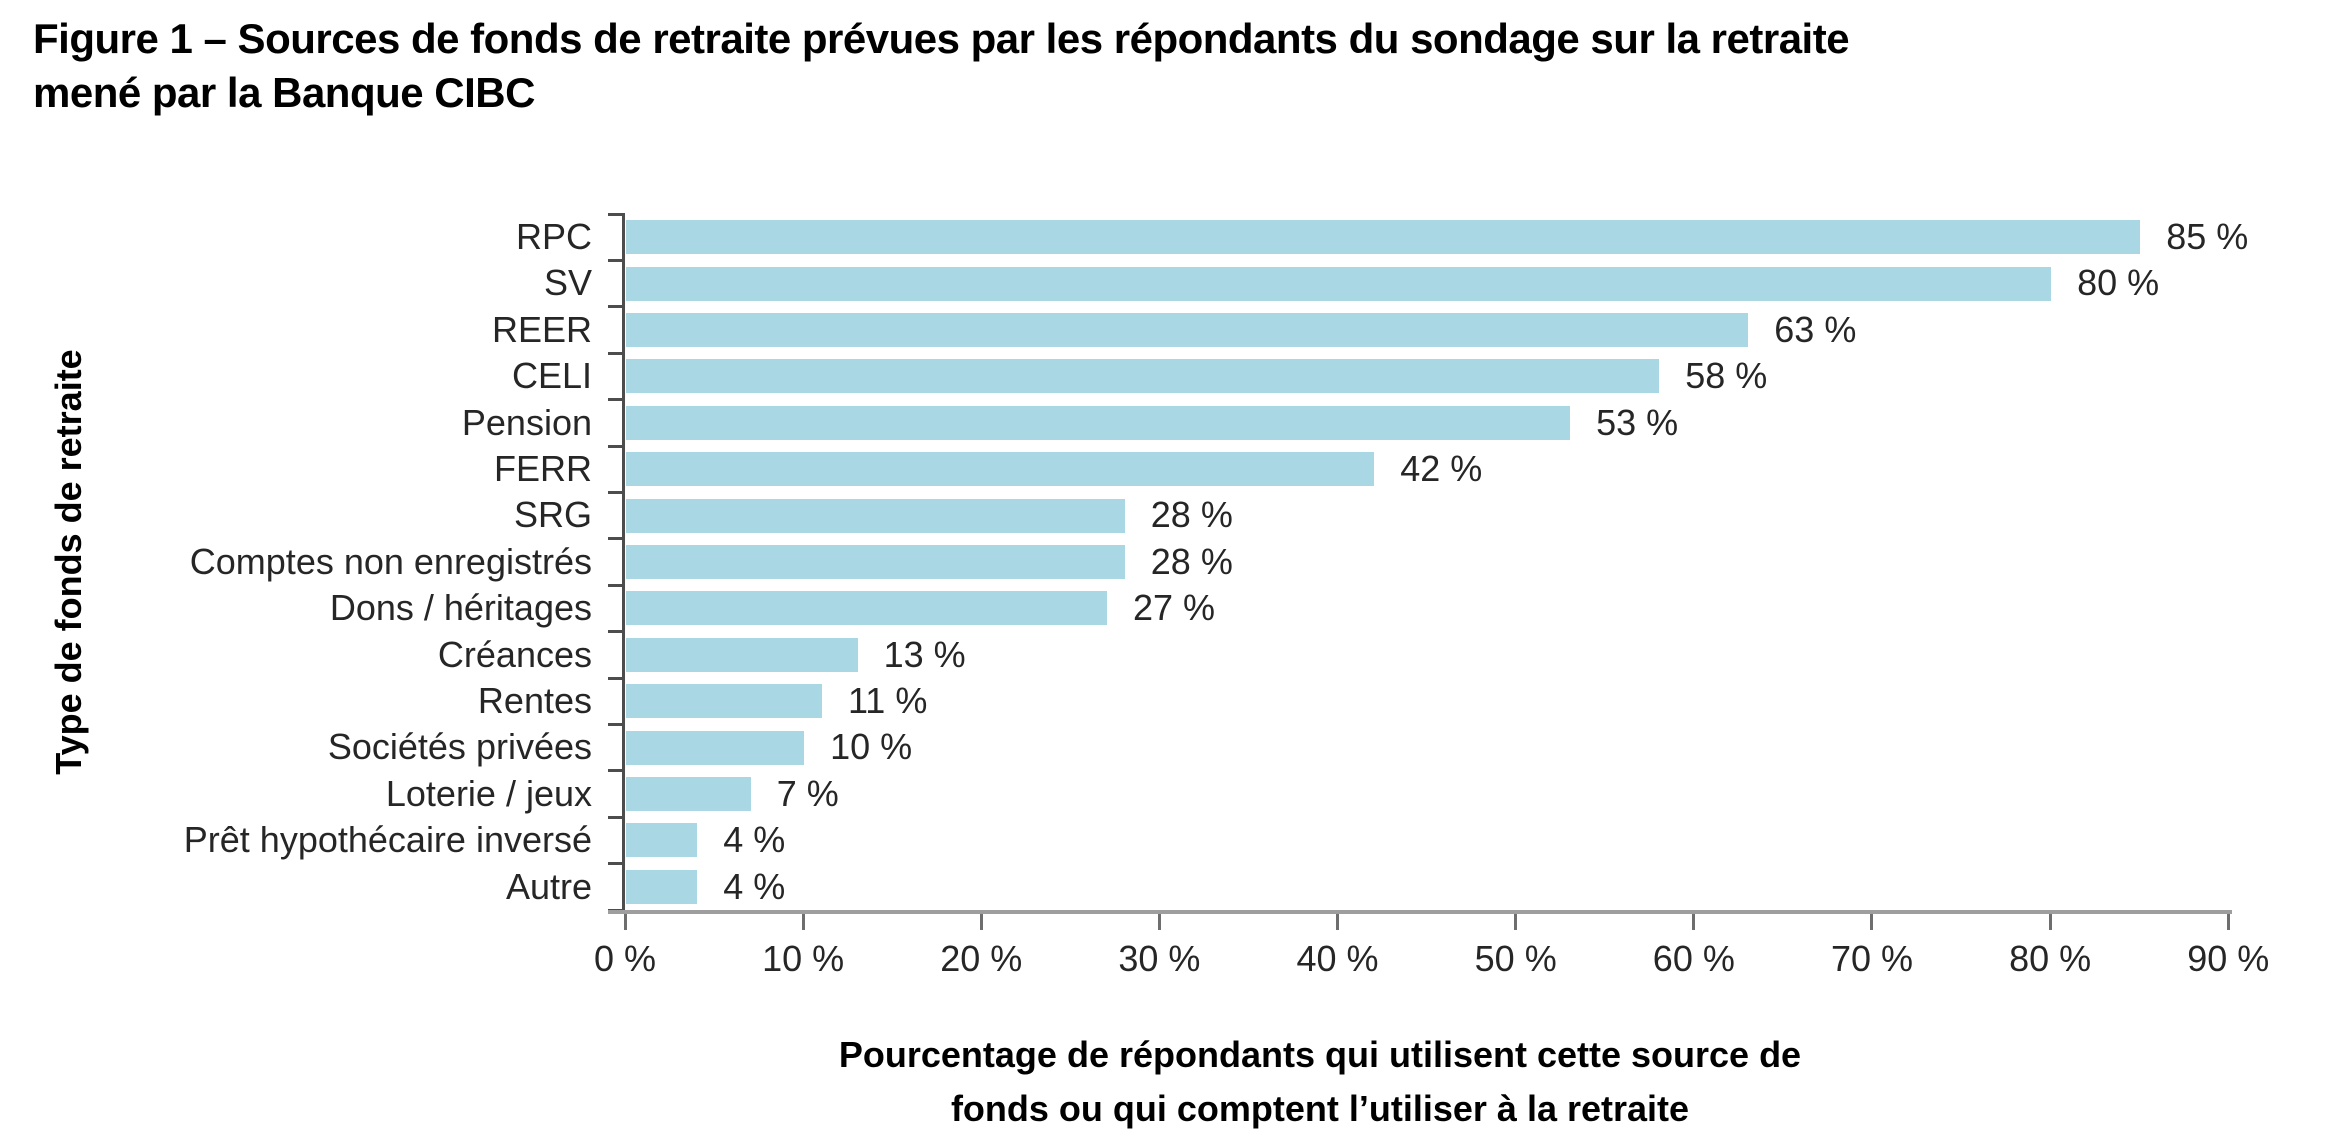 This screenshot has height=1148, width=2330. What do you see at coordinates (390, 561) in the screenshot?
I see `category-label: Comptes non enregistrés` at bounding box center [390, 561].